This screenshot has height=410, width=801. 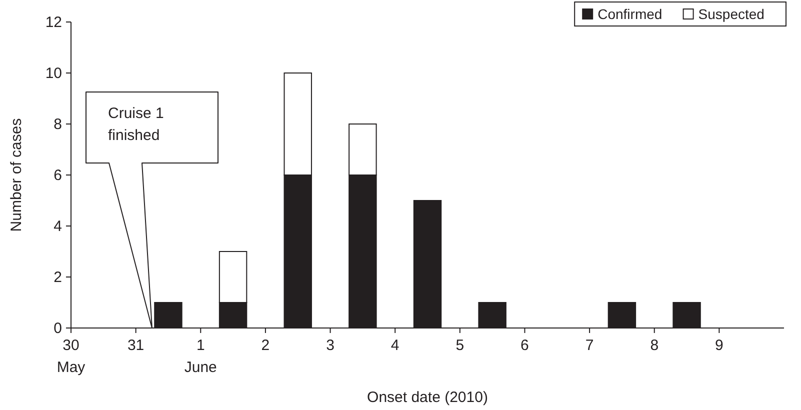 I want to click on y-tick-label: 4, so click(x=58, y=226).